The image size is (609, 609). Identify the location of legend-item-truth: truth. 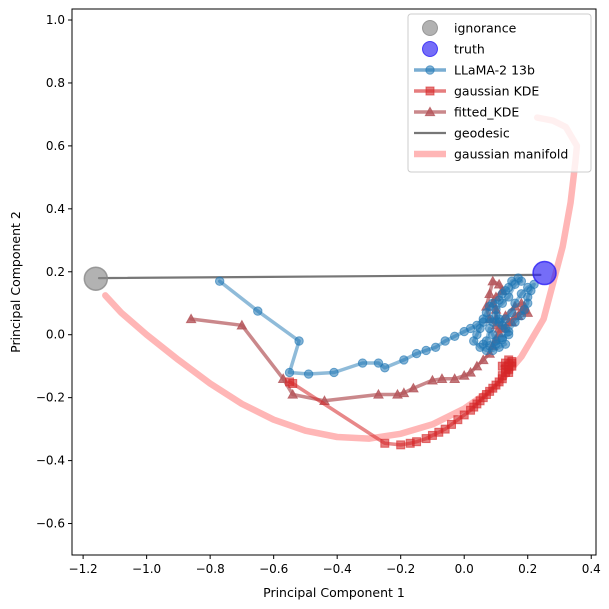
(453, 49).